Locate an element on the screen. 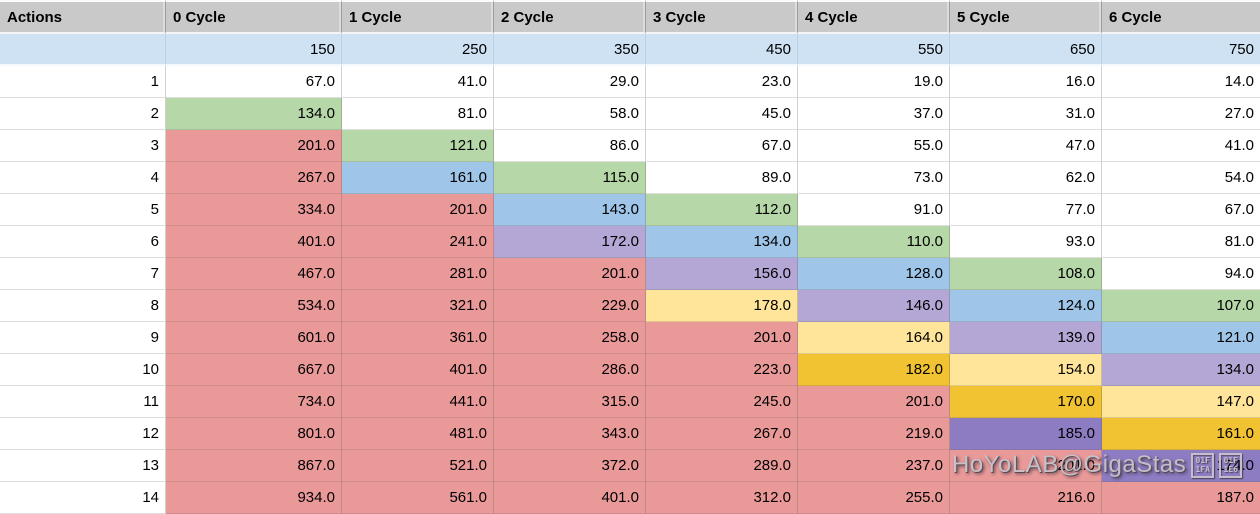 The image size is (1260, 514). value-cell: 62.0 is located at coordinates (1026, 178).